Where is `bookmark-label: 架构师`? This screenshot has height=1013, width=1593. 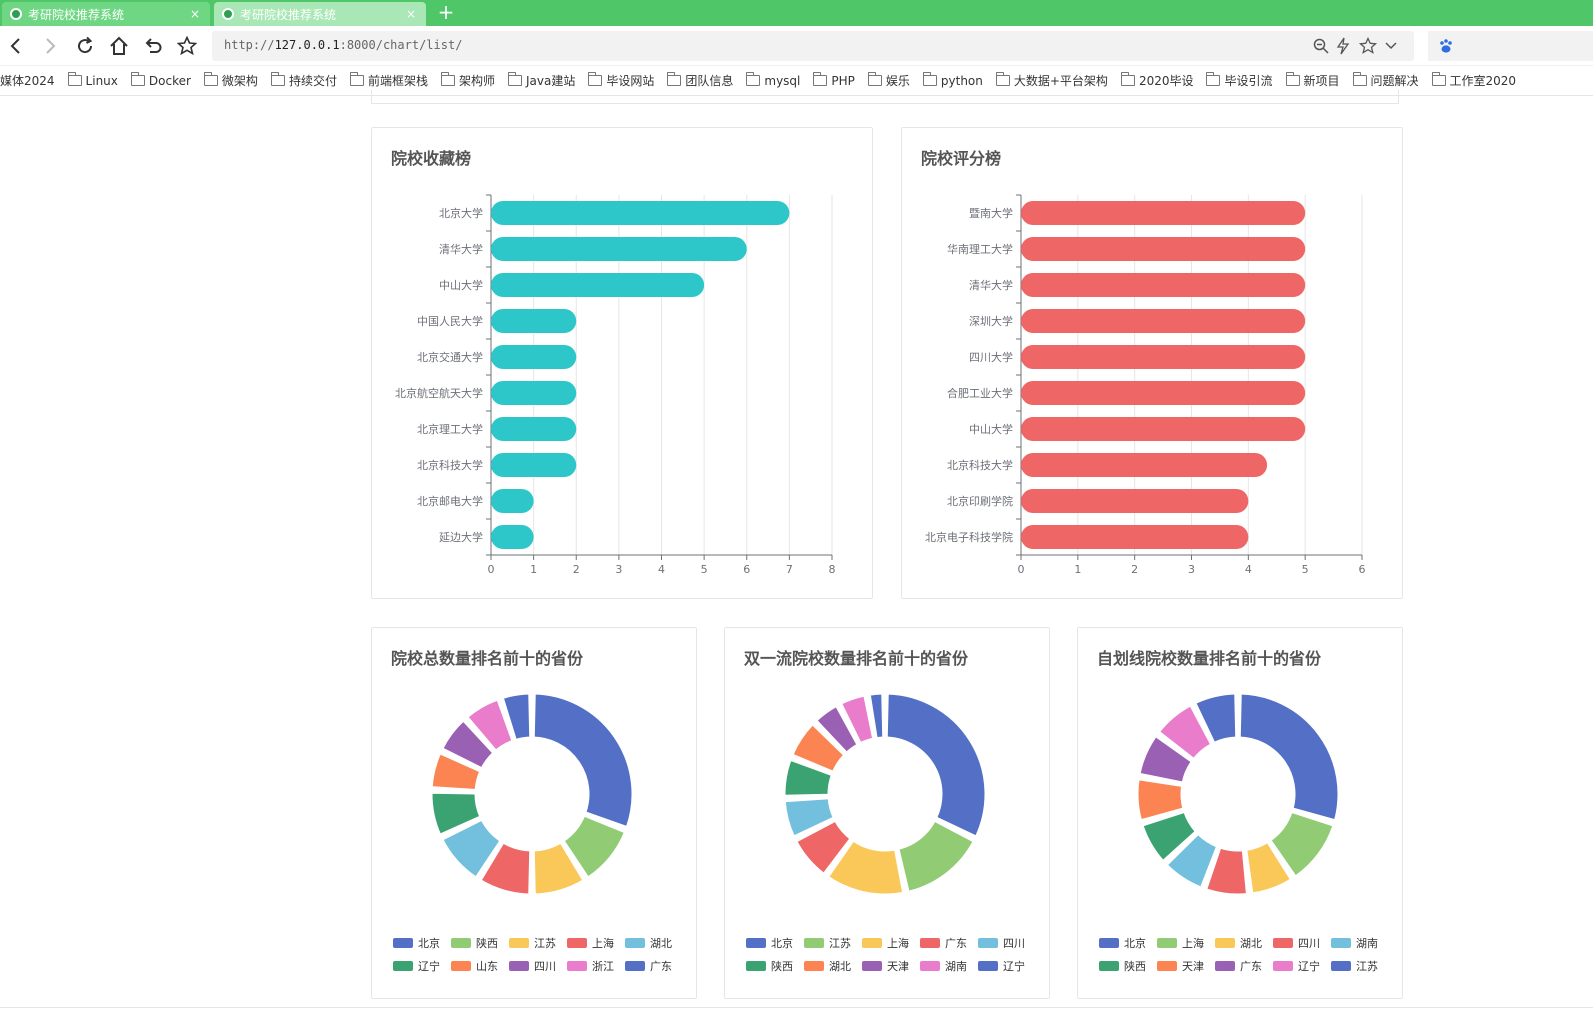
bookmark-label: 架构师 is located at coordinates (476, 81).